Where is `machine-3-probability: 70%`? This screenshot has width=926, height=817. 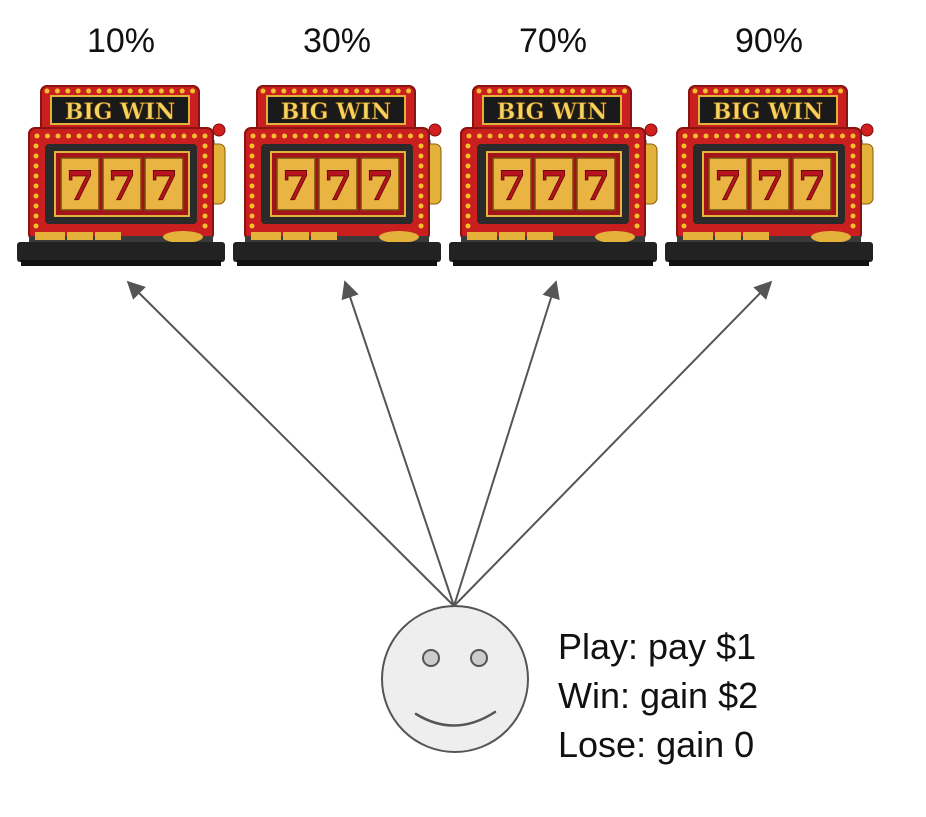
machine-3-probability: 70% is located at coordinates (553, 41).